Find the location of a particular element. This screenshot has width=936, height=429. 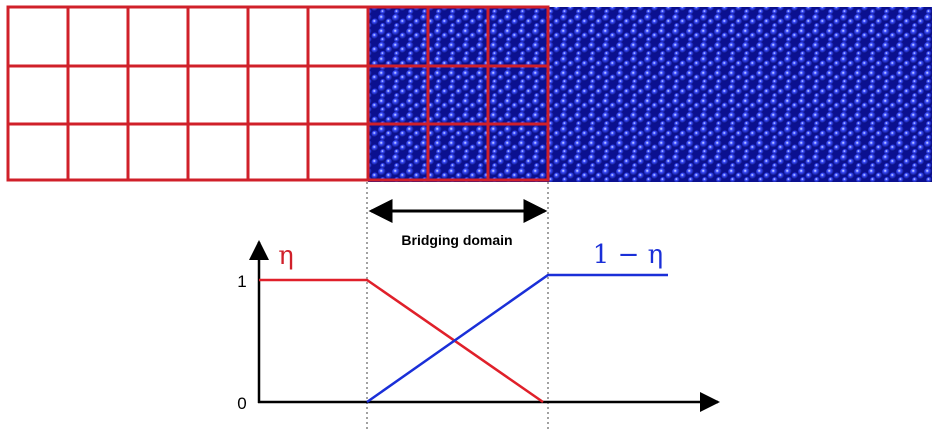

tick-label-top: 1 is located at coordinates (241, 281).